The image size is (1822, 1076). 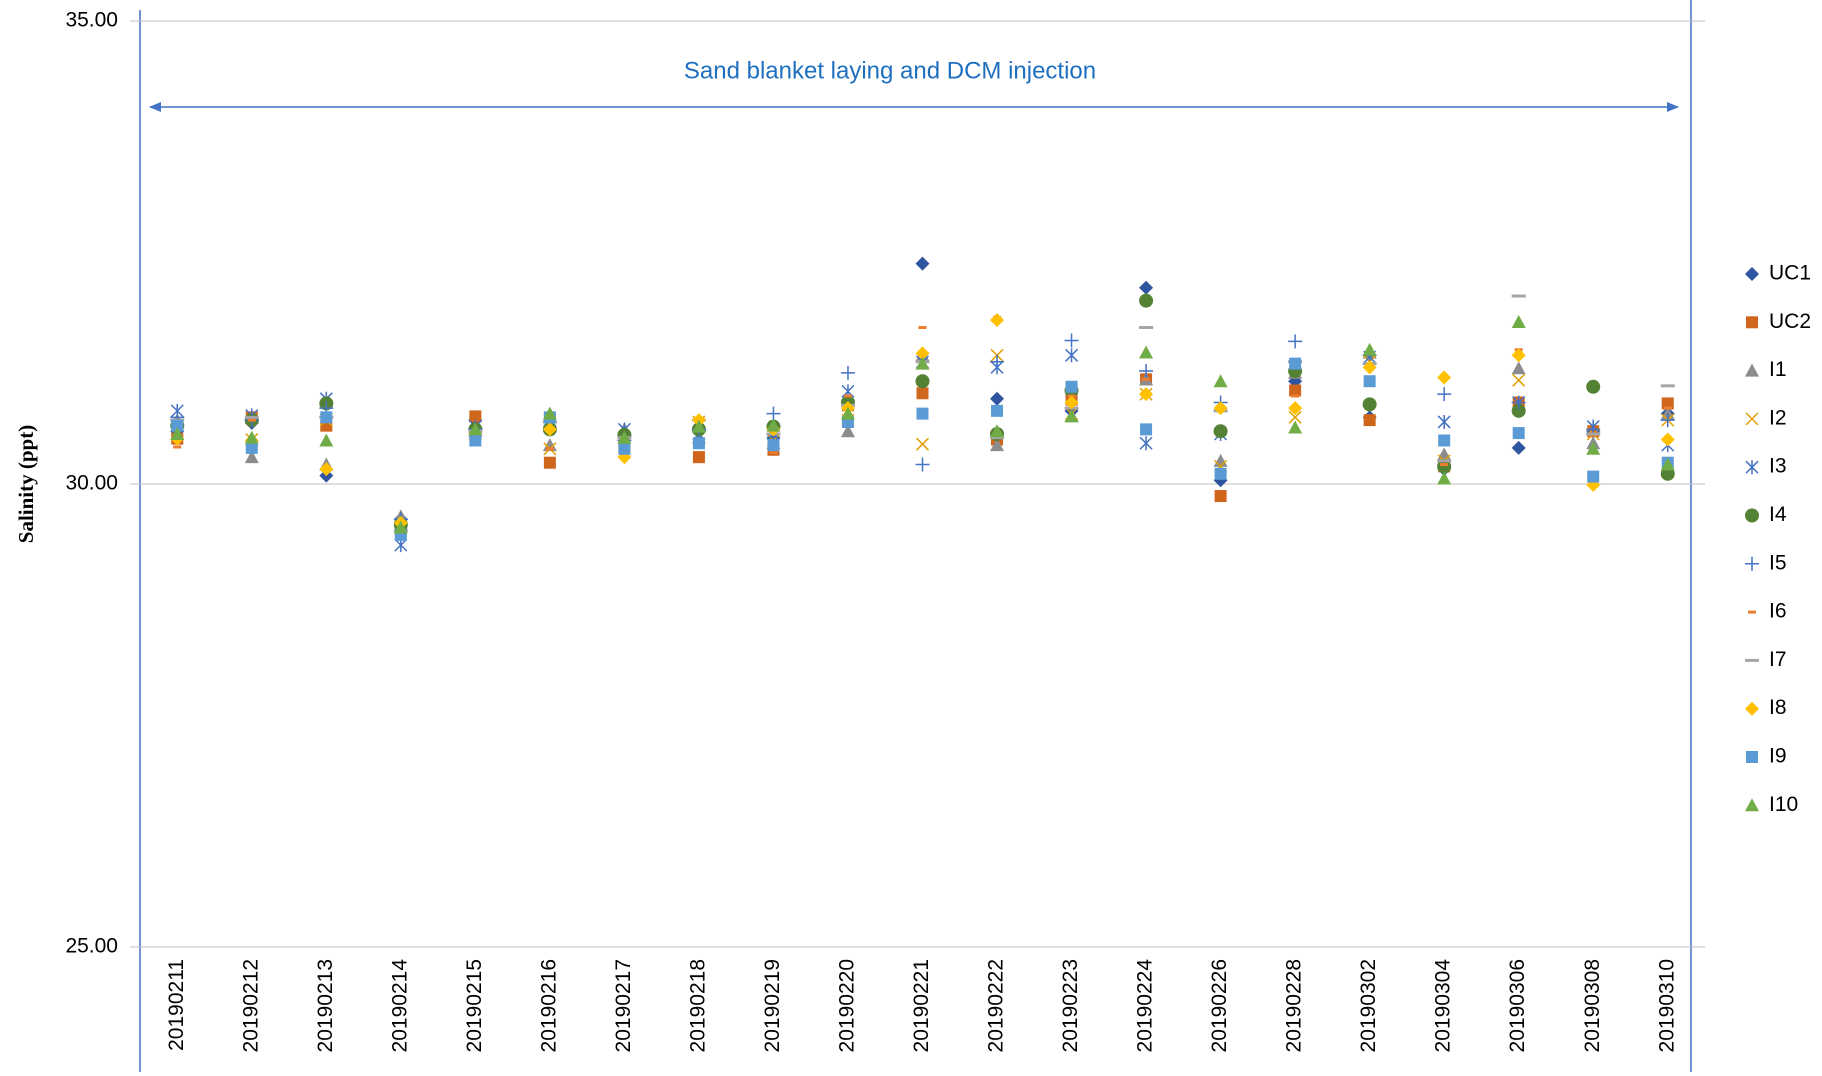 I want to click on x-tick-label: 20190228, so click(x=1294, y=1005).